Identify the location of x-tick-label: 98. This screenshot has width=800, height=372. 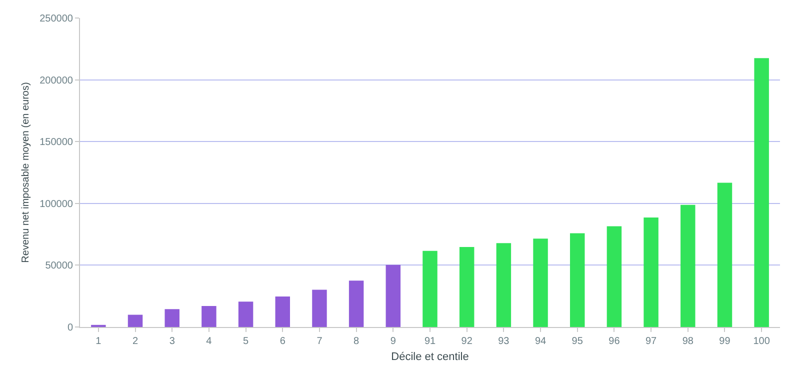
(688, 341).